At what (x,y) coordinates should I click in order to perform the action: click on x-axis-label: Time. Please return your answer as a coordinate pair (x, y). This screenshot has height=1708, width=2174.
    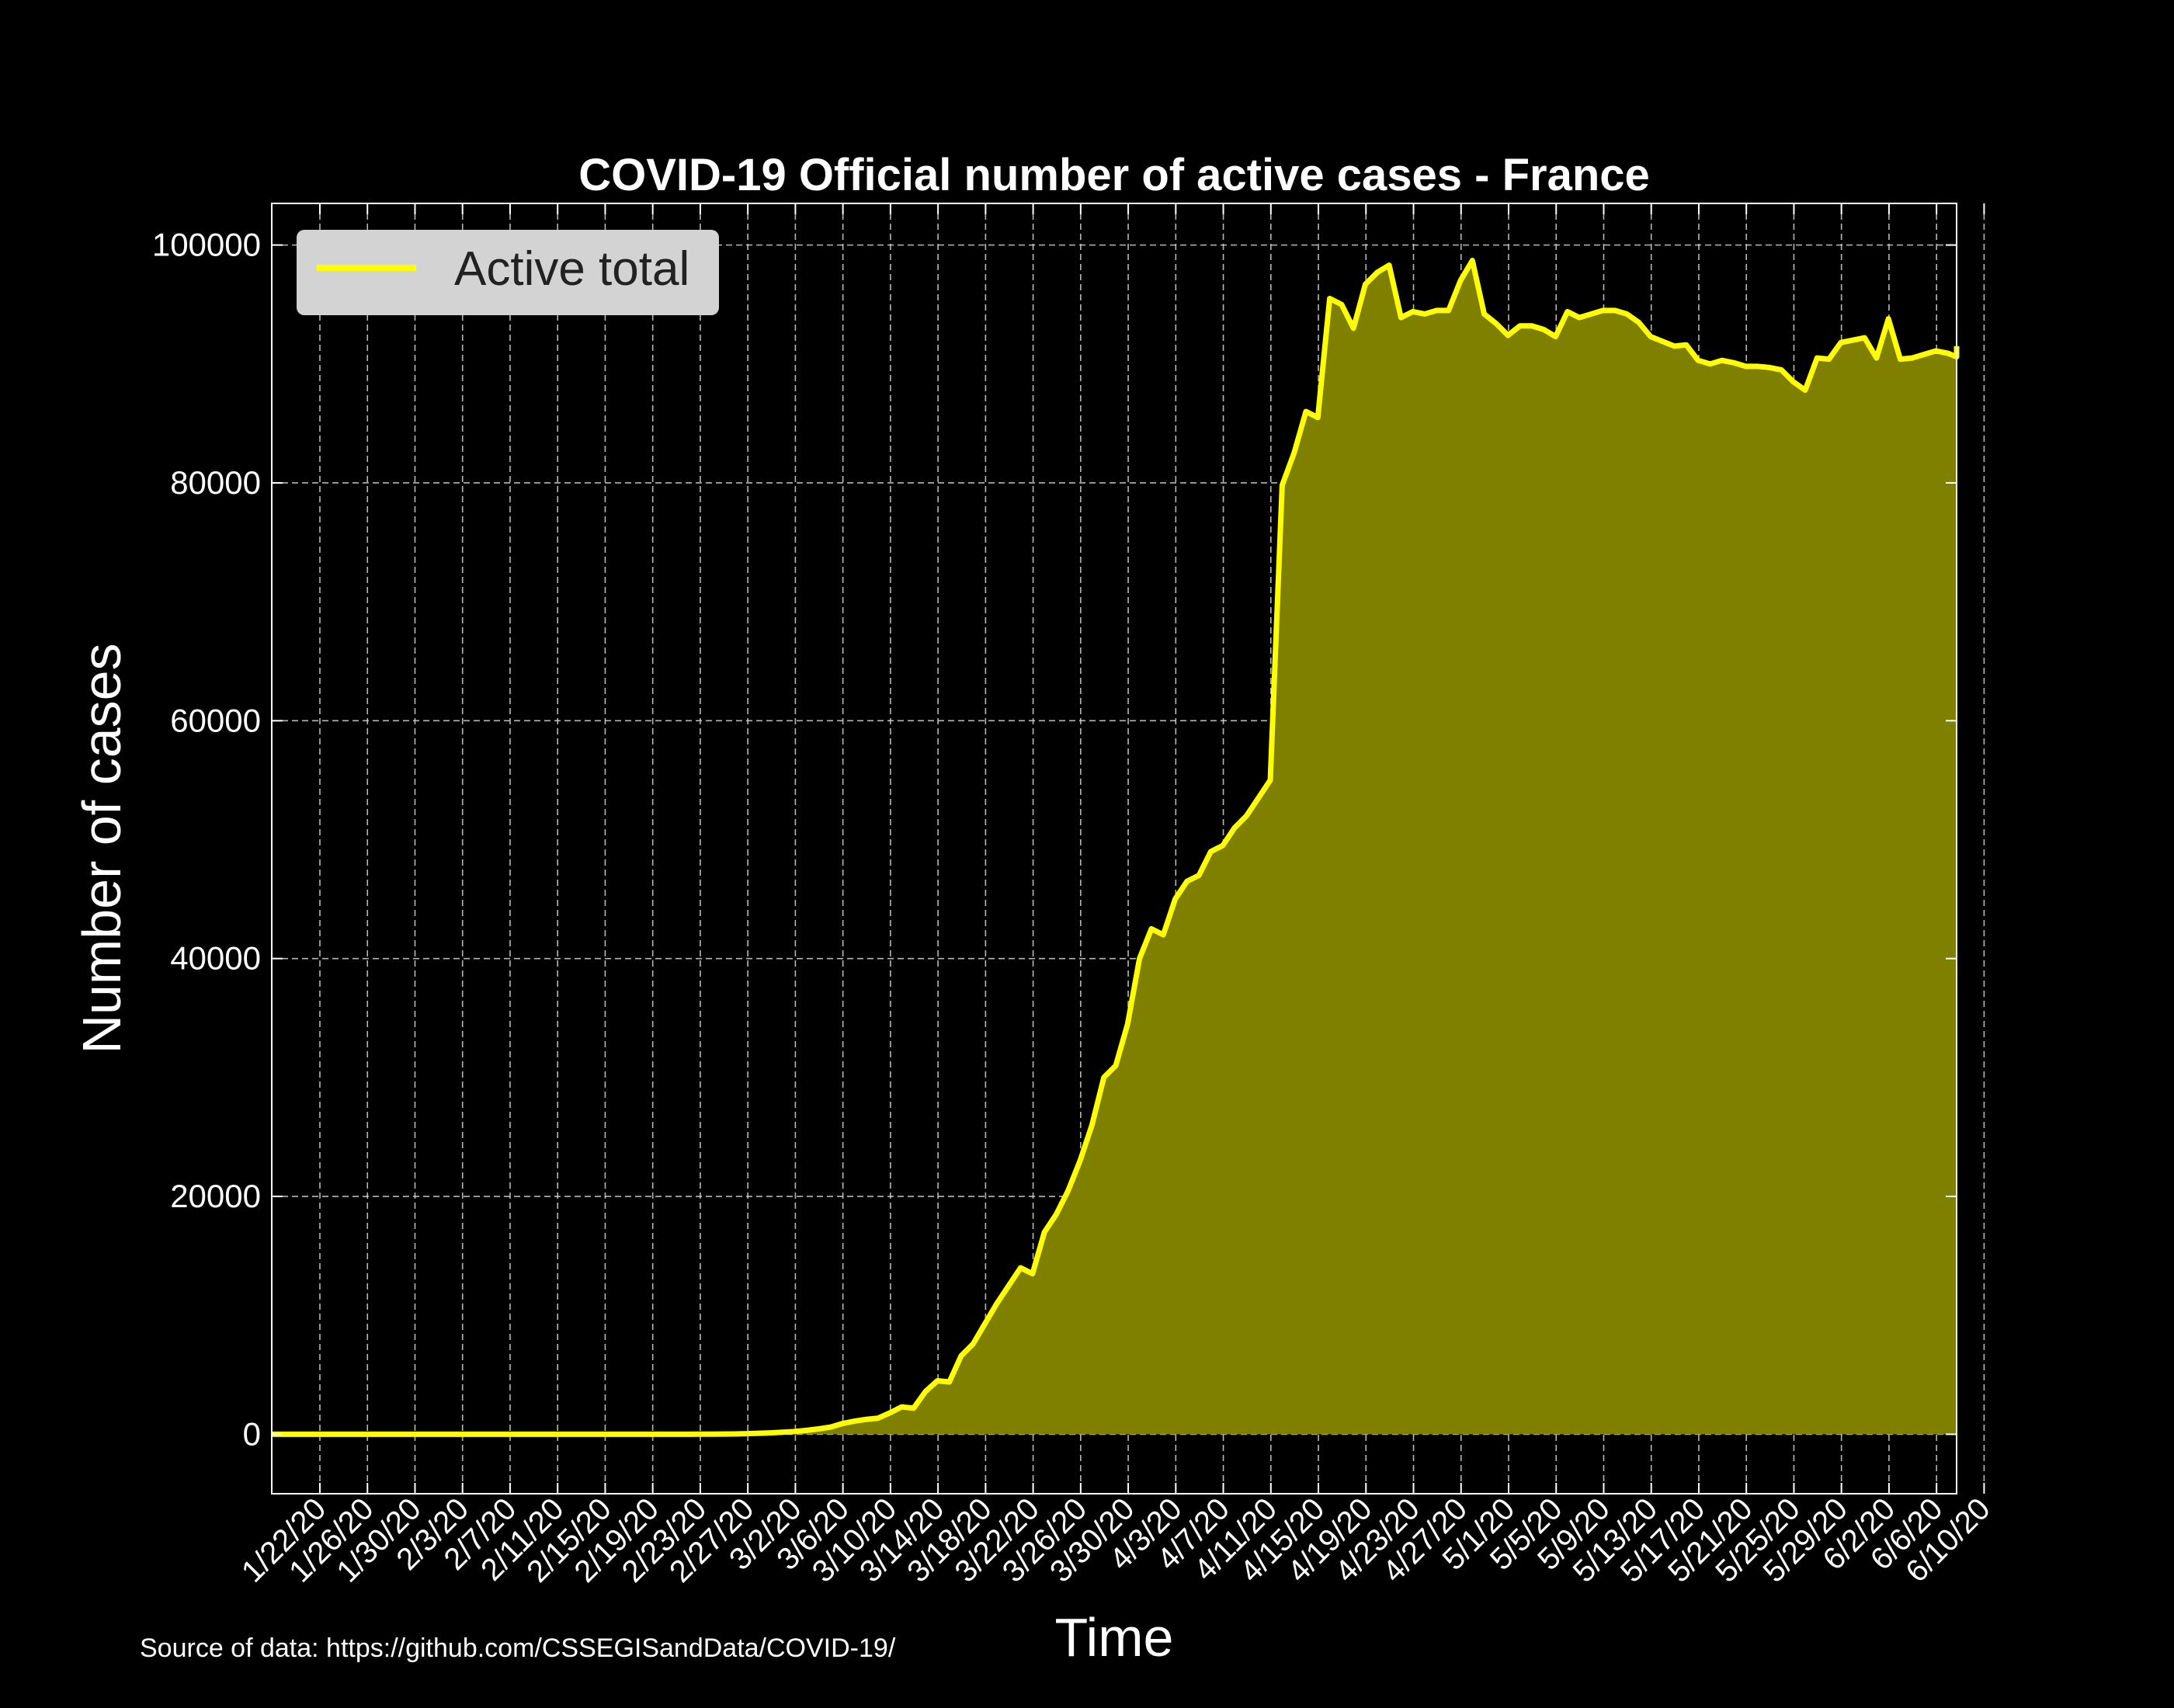
    Looking at the image, I should click on (1114, 1637).